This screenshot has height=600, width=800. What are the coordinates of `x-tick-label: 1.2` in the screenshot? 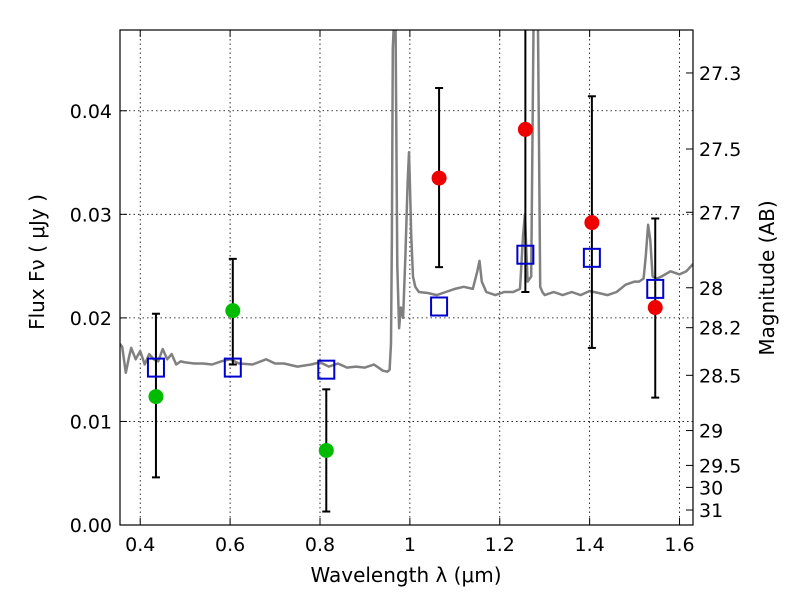 It's located at (500, 545).